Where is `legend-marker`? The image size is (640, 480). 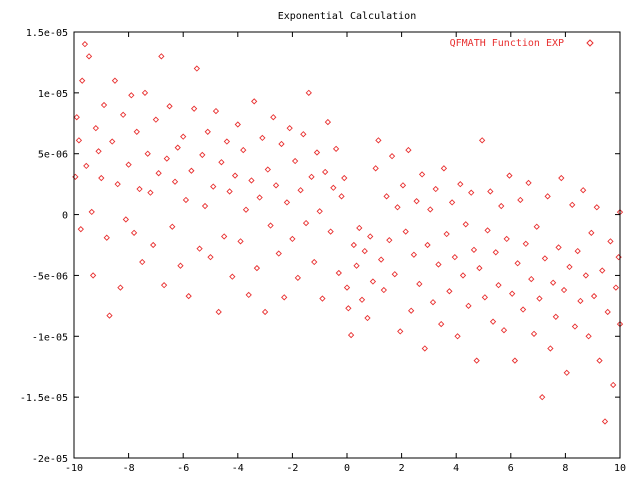 legend-marker is located at coordinates (590, 43).